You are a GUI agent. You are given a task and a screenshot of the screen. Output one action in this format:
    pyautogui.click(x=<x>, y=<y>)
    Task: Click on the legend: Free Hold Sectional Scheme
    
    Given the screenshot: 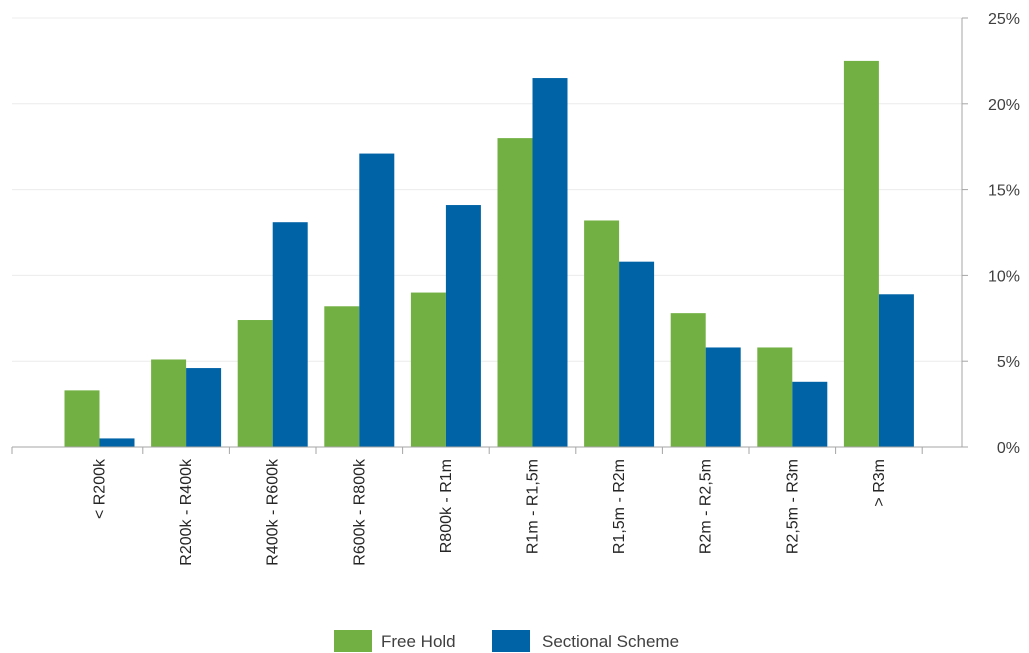 What is the action you would take?
    pyautogui.click(x=506, y=641)
    